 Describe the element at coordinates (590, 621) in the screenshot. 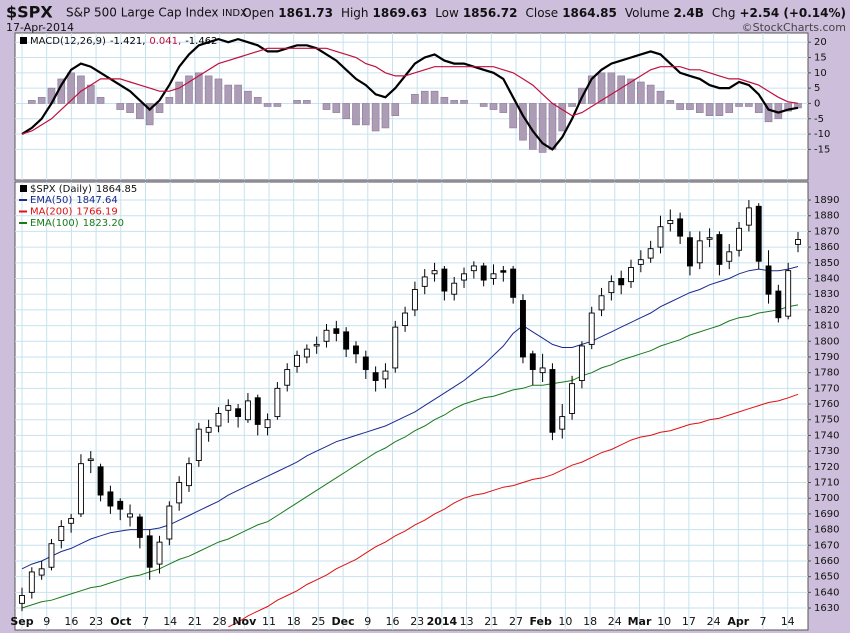

I see `x-tick-label: 18` at that location.